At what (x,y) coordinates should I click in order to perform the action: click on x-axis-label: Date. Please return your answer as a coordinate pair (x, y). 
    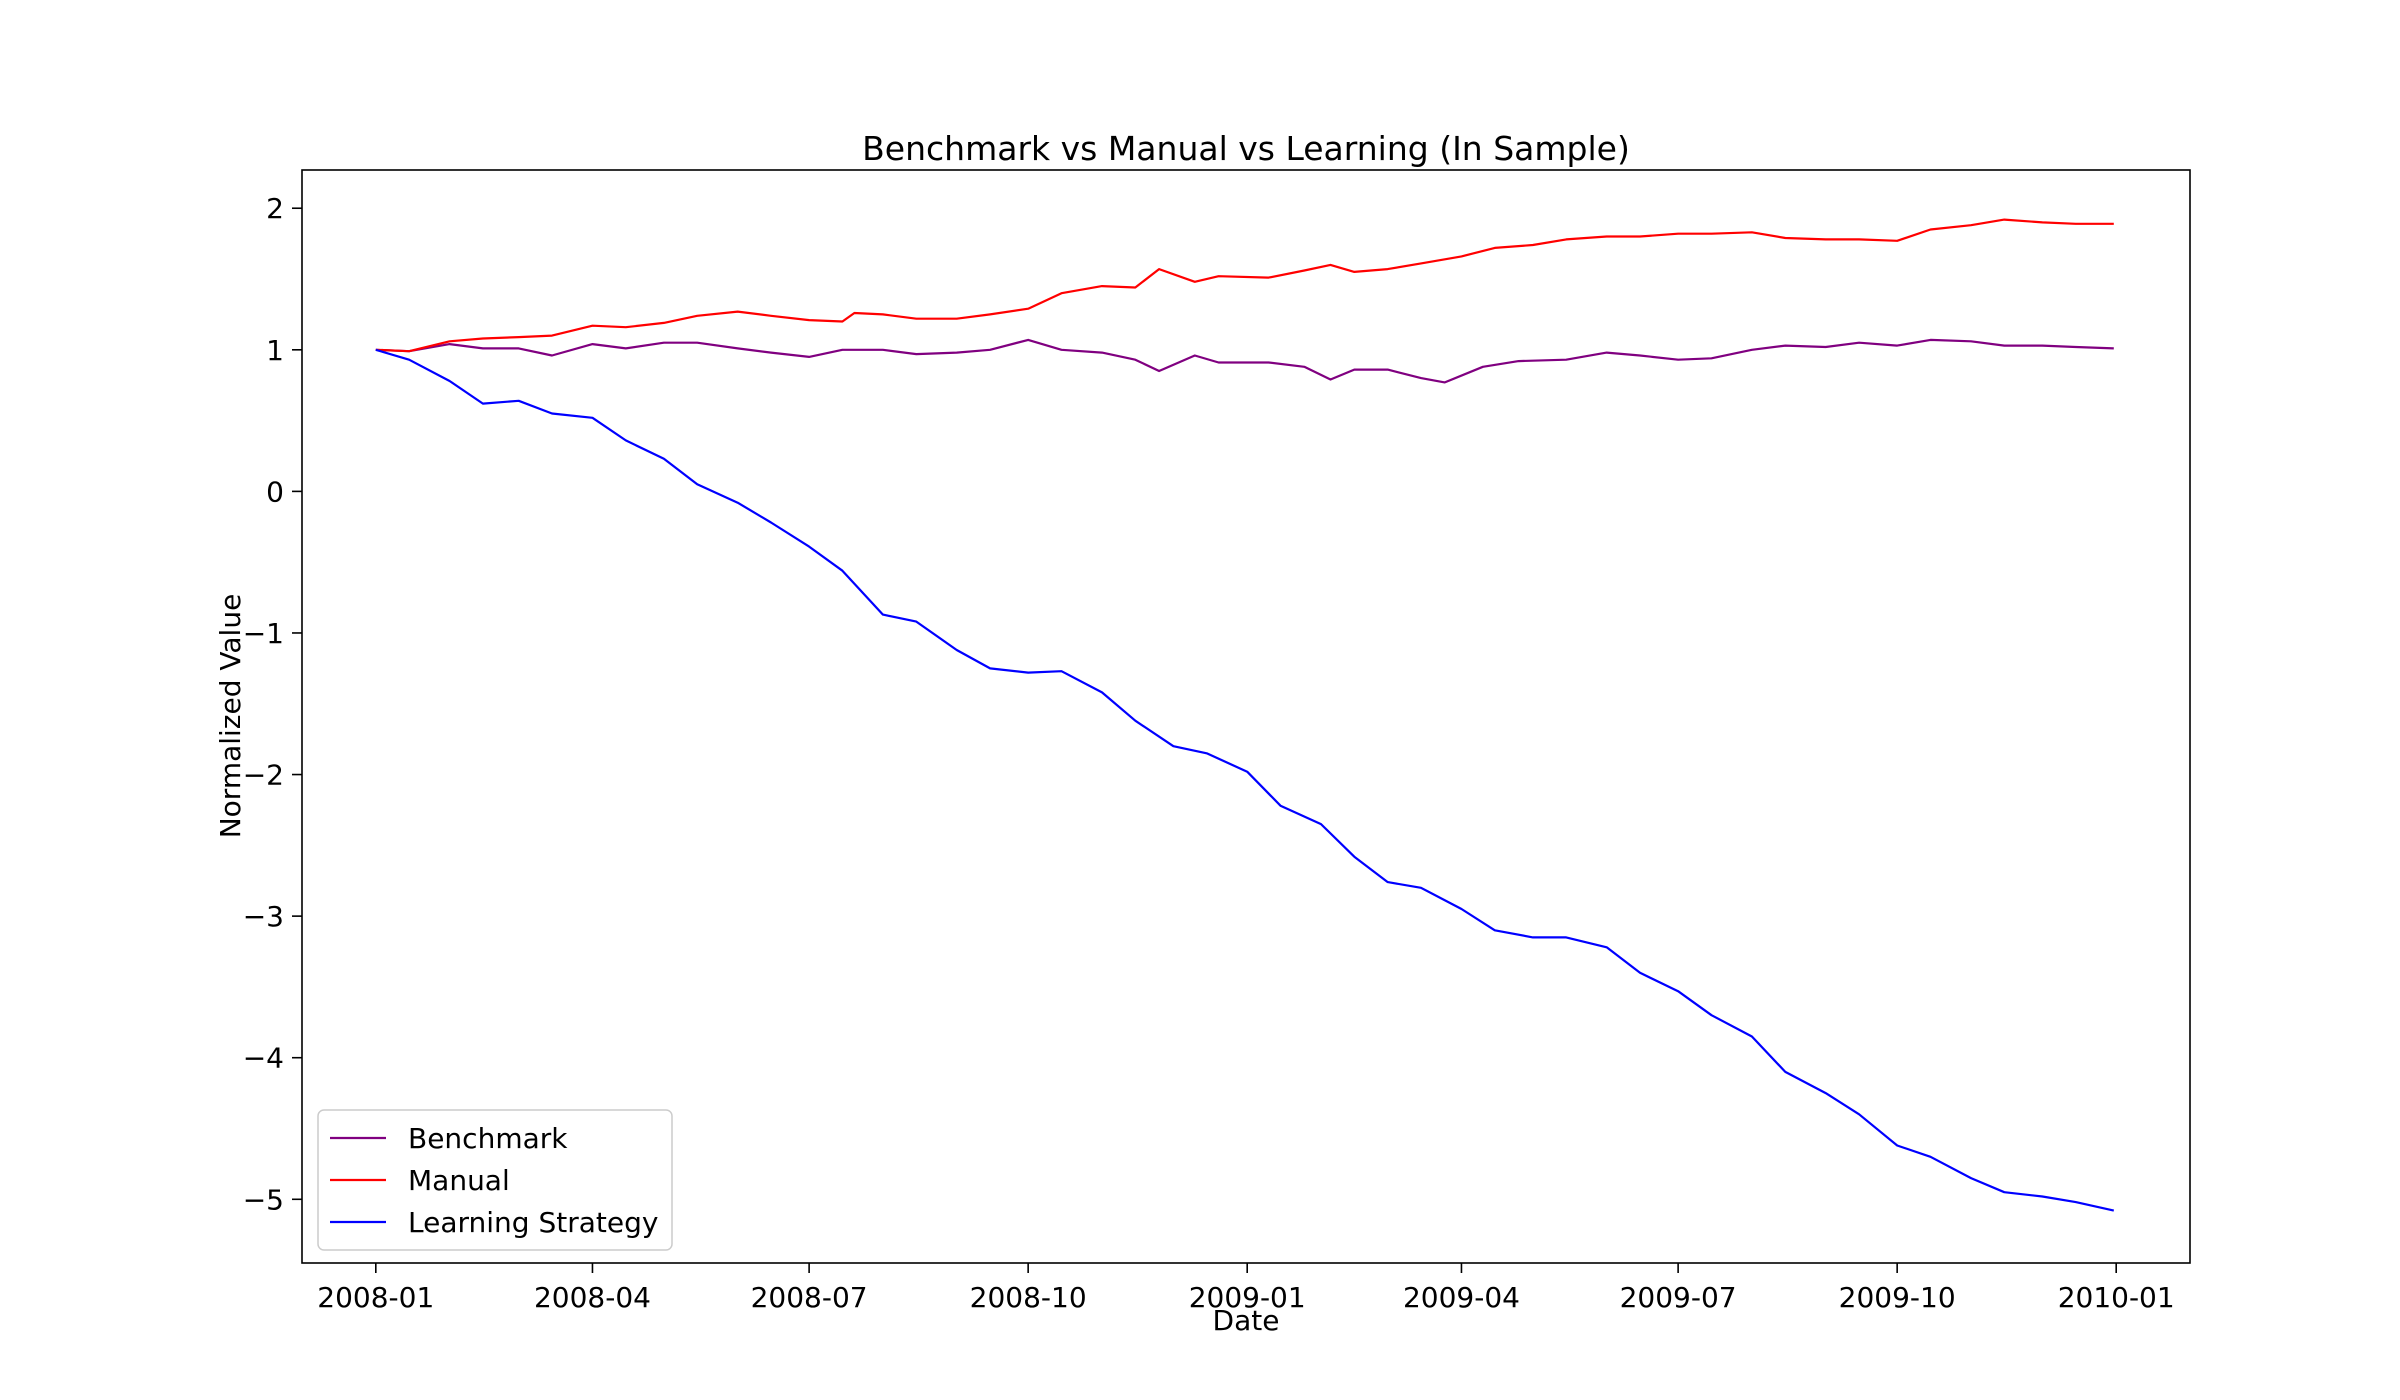
    Looking at the image, I should click on (1246, 1320).